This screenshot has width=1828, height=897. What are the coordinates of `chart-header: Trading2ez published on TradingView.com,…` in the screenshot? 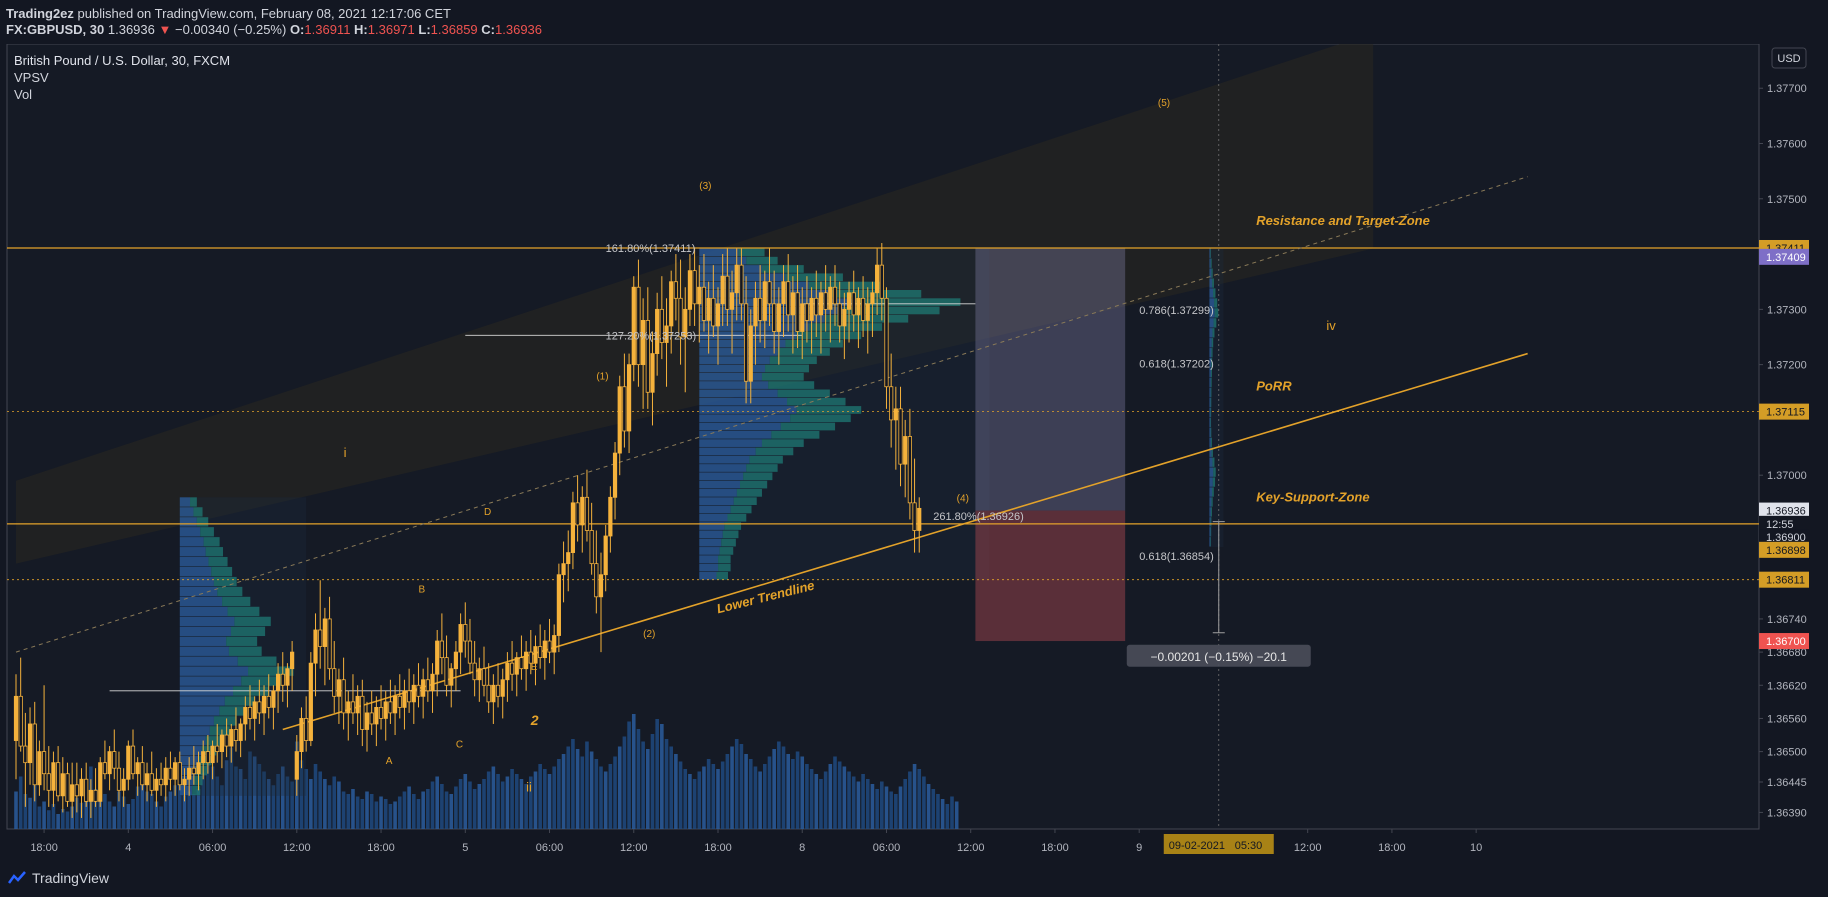 It's located at (914, 22).